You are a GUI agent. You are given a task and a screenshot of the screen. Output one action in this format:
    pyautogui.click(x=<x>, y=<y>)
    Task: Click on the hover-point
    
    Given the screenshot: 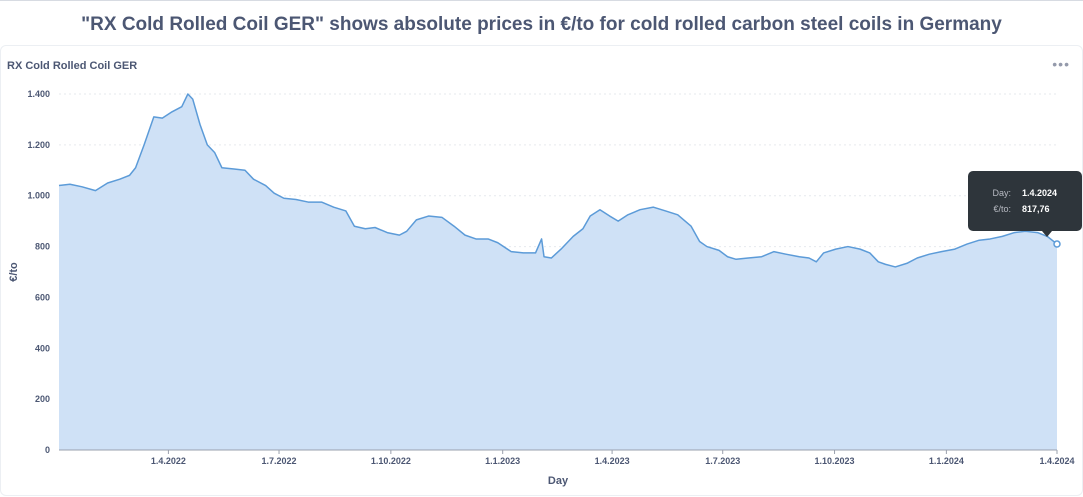 What is the action you would take?
    pyautogui.click(x=1057, y=244)
    